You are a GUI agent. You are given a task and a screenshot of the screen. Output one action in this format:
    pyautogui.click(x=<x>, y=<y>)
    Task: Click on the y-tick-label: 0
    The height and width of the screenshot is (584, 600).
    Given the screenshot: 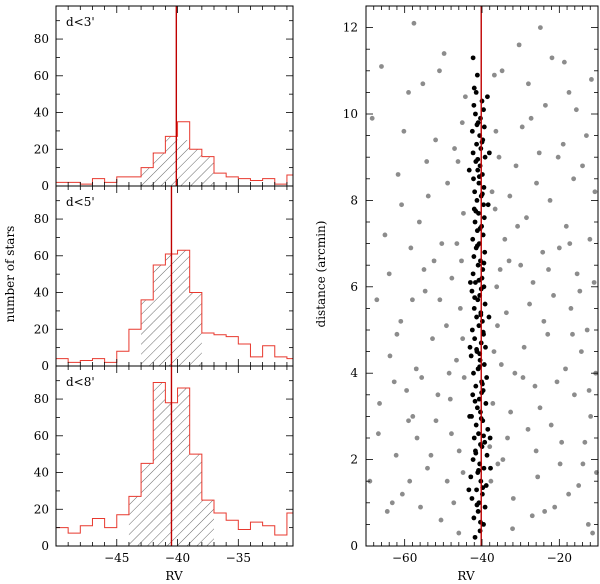 What is the action you would take?
    pyautogui.click(x=45, y=186)
    